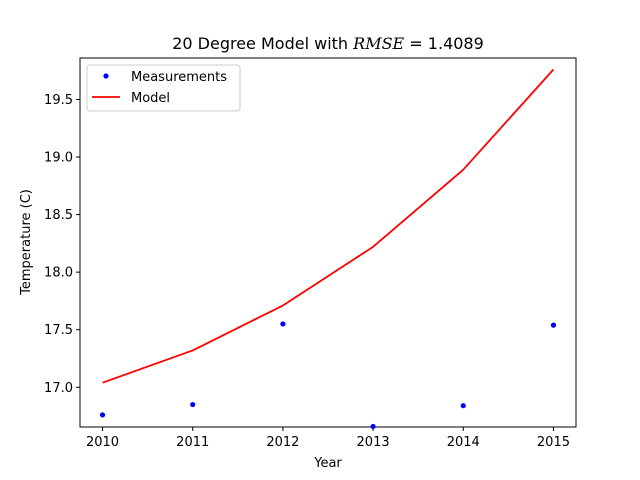 The height and width of the screenshot is (480, 640). I want to click on y-axis-label: Temperature (C), so click(26, 242).